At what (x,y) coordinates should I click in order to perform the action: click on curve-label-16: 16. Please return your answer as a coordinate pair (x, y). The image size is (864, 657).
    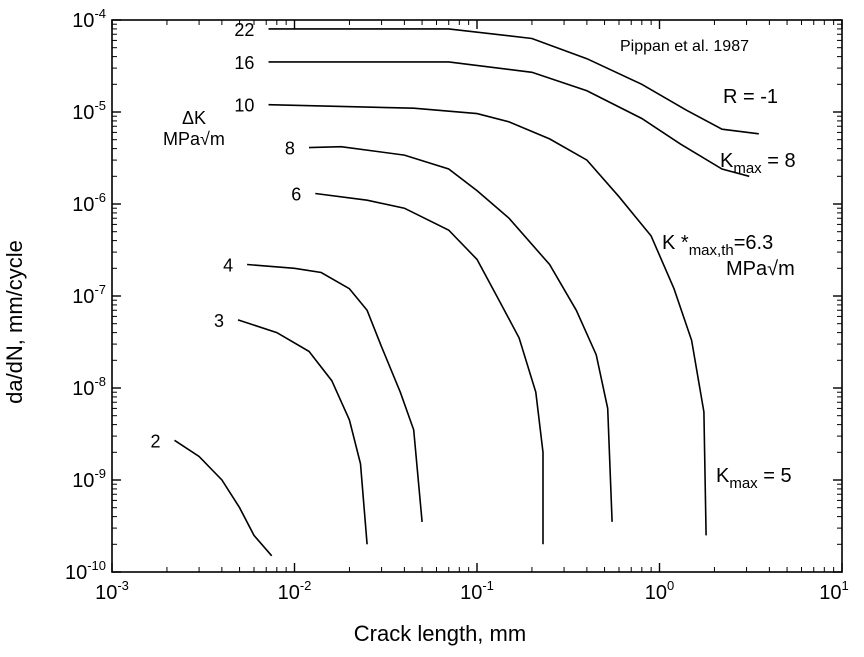
    Looking at the image, I should click on (244, 63).